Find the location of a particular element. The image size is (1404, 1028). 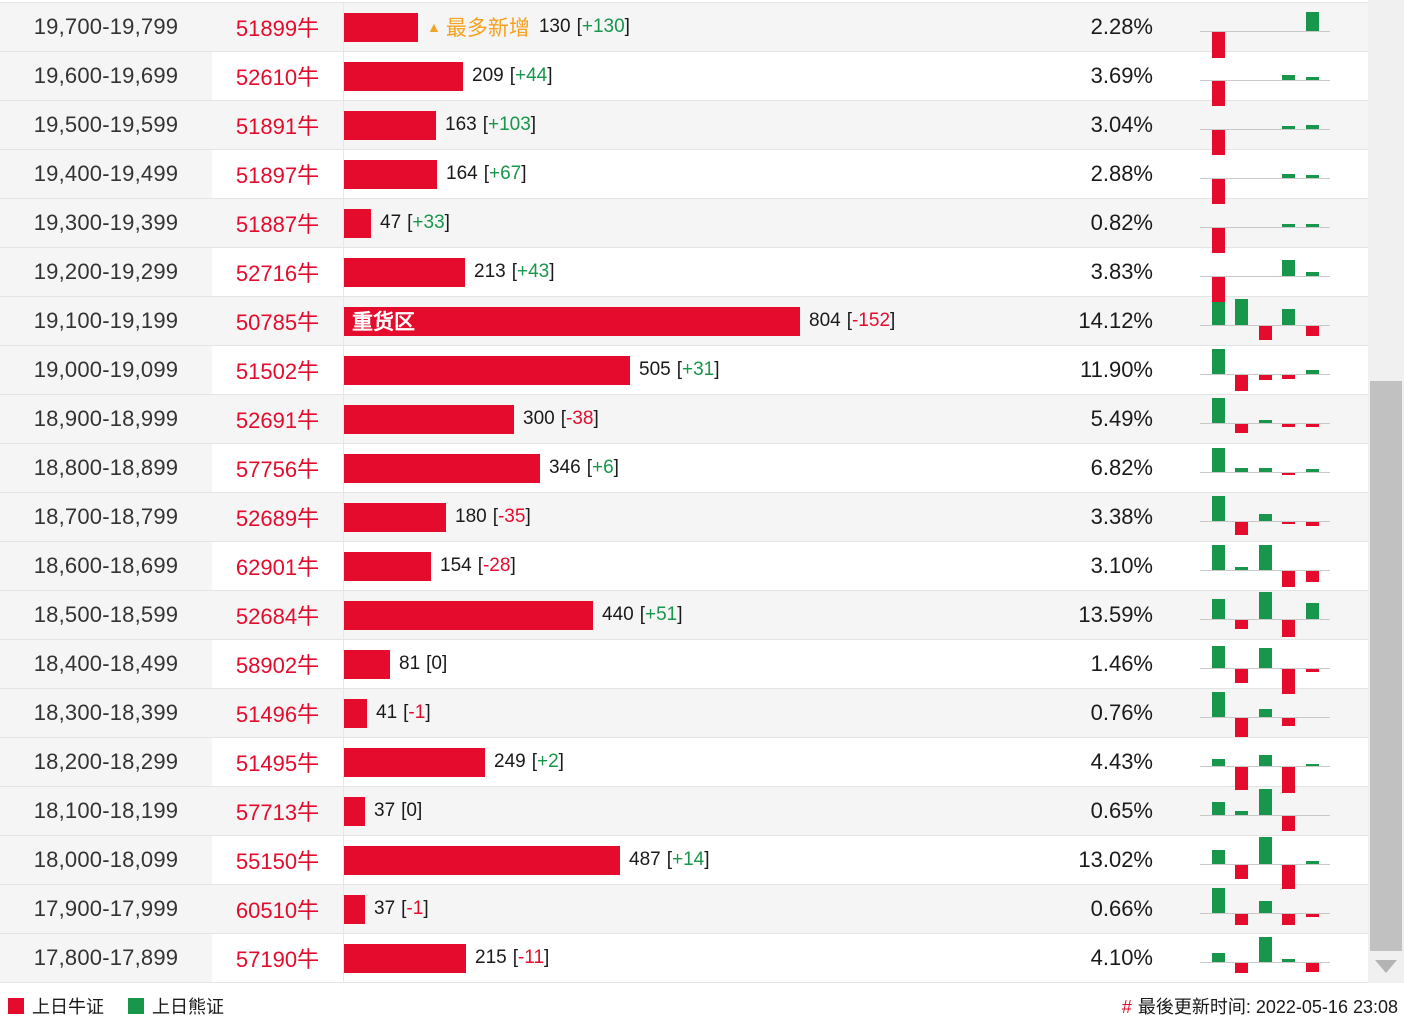

price-range: 19,300-19,399 is located at coordinates (106, 223).